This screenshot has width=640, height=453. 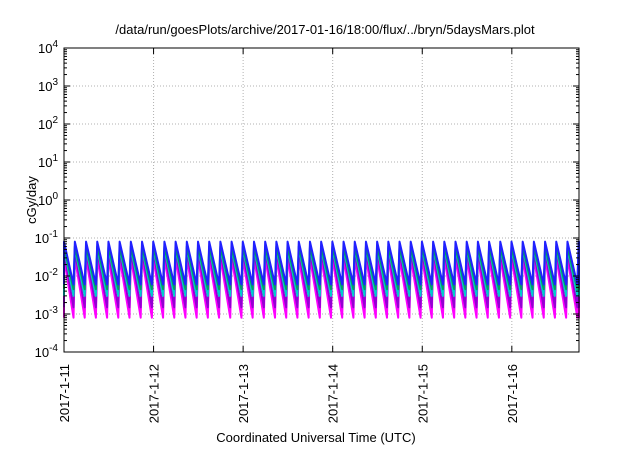 I want to click on x-tick-label: 2017-1-16, so click(x=512, y=393).